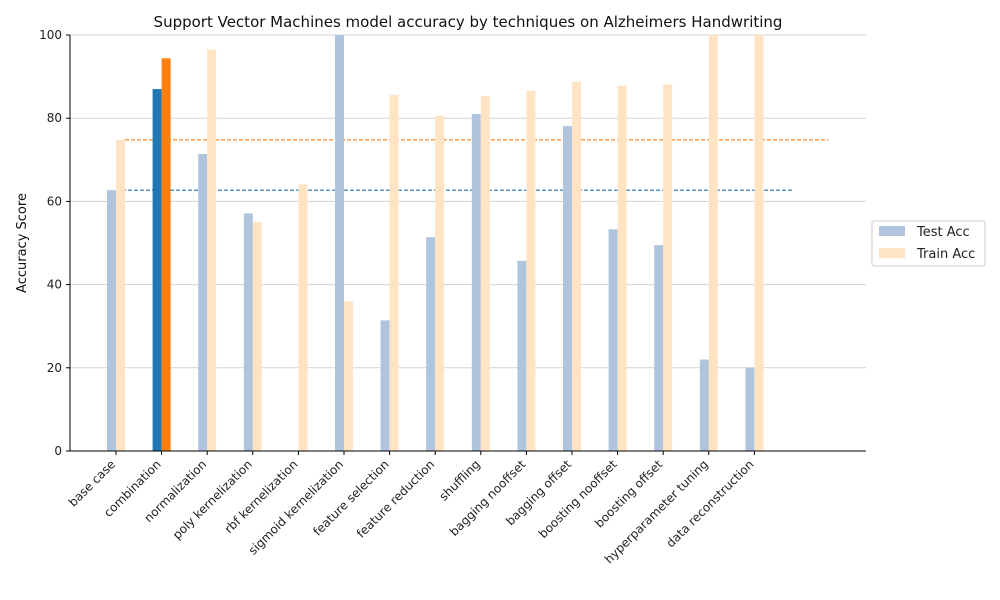  I want to click on y-tick-label-100: 100, so click(50, 35).